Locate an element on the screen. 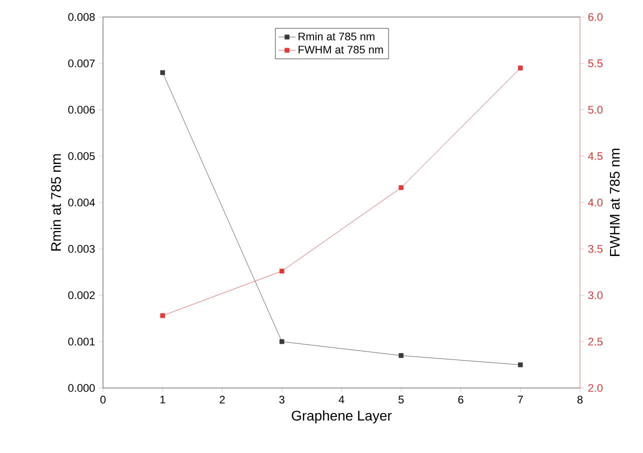  x-tick-label: 5 is located at coordinates (401, 400).